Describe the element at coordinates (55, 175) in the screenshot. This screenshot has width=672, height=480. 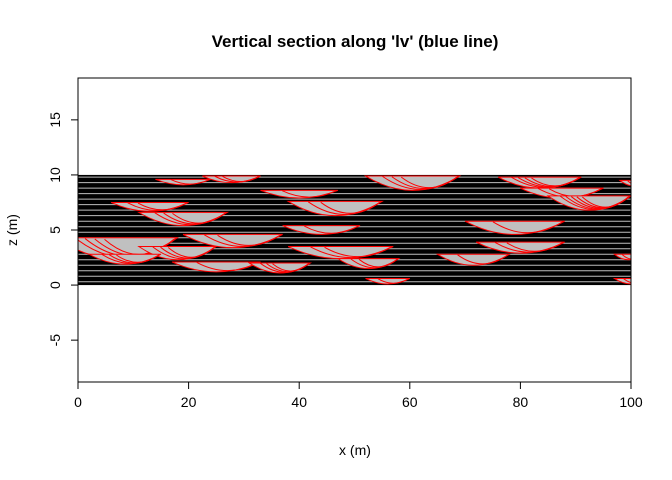
I see `y-tick-label: 10` at that location.